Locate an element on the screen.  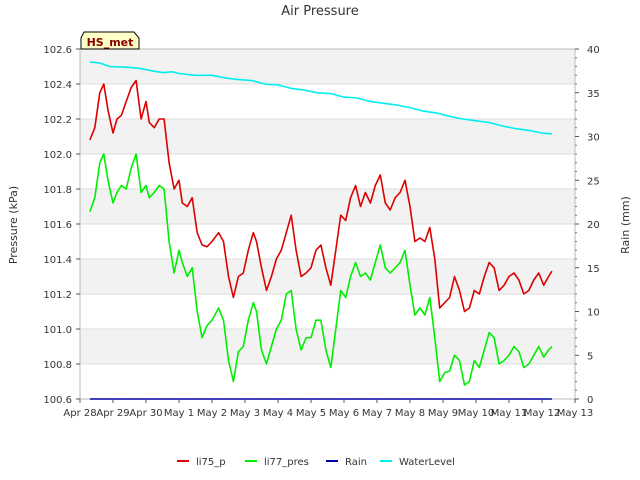
y2-tick-label: 15 is located at coordinates (593, 269).